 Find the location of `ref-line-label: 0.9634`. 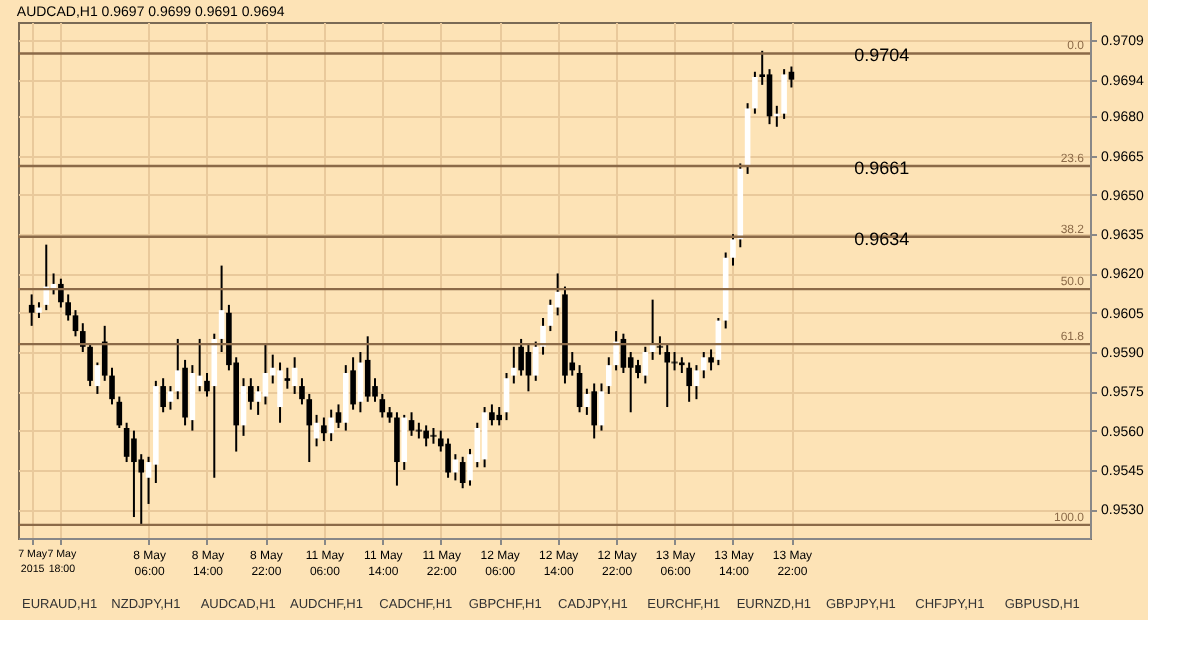

ref-line-label: 0.9634 is located at coordinates (882, 238).